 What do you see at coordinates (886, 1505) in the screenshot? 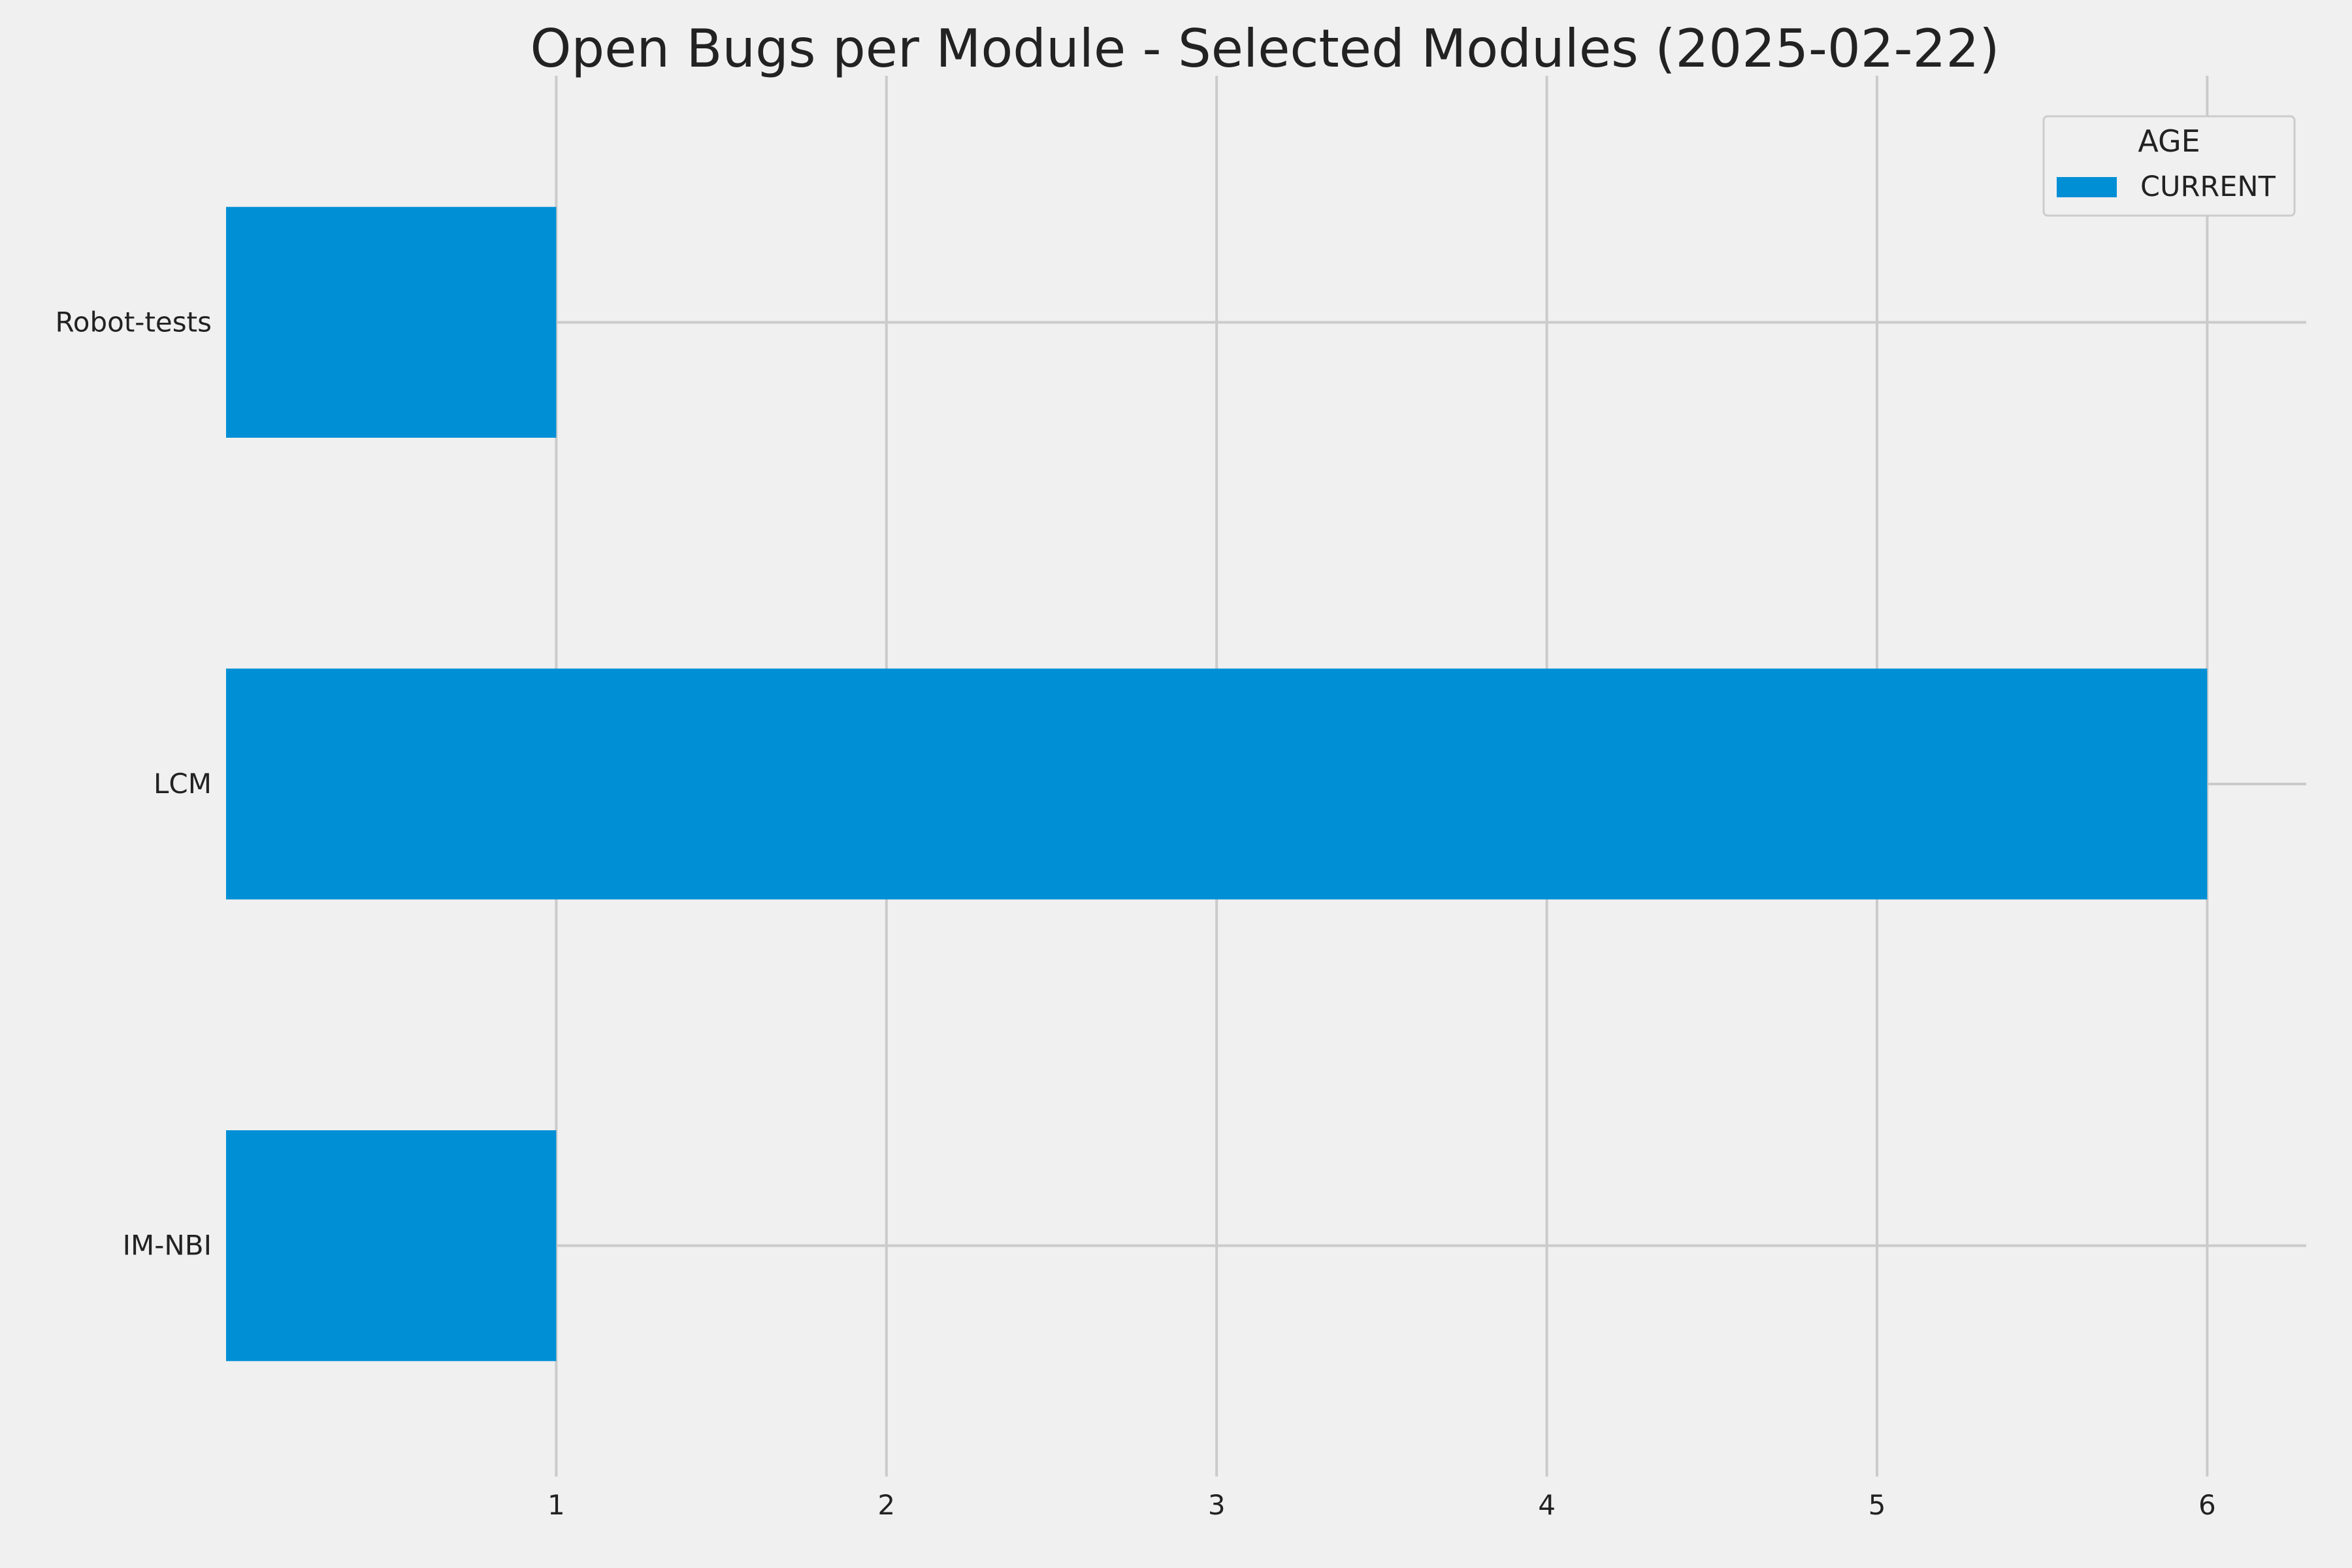
I see `x-tick-label: 2` at bounding box center [886, 1505].